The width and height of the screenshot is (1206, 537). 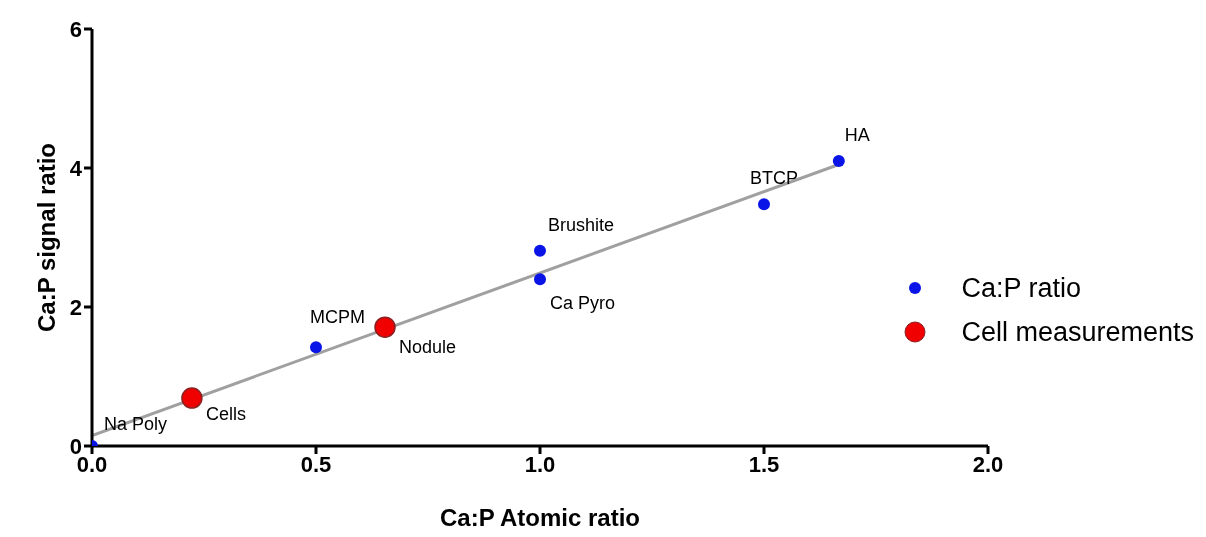 I want to click on y-axis-title: Ca:P signal ratio, so click(x=46, y=237).